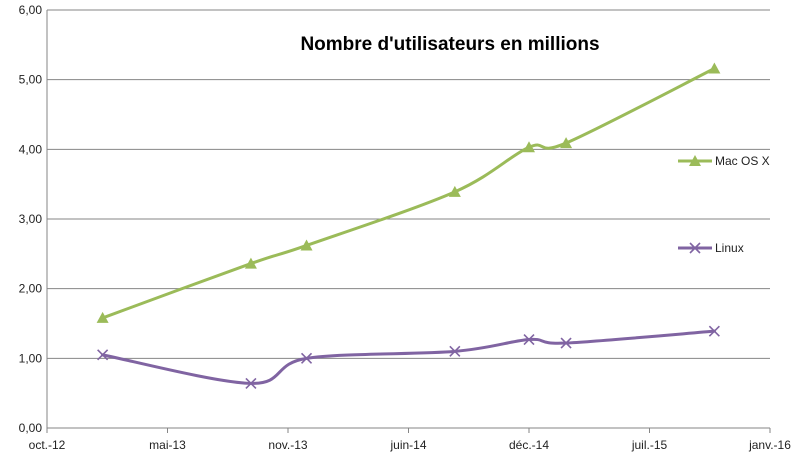 The image size is (800, 459). What do you see at coordinates (529, 445) in the screenshot?
I see `x-tick-label: déc.-14` at bounding box center [529, 445].